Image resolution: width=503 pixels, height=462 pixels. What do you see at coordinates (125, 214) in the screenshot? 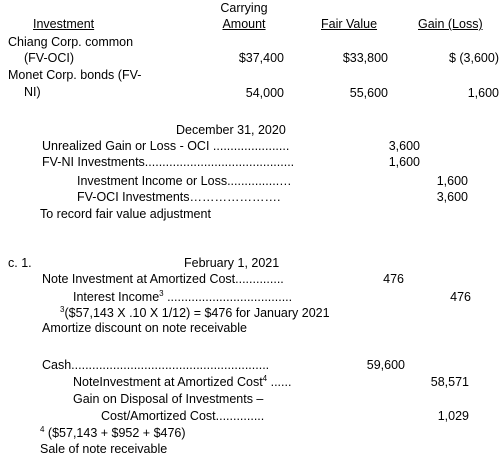
I see `entry-dec31-memo: To record fair value adjustment` at bounding box center [125, 214].